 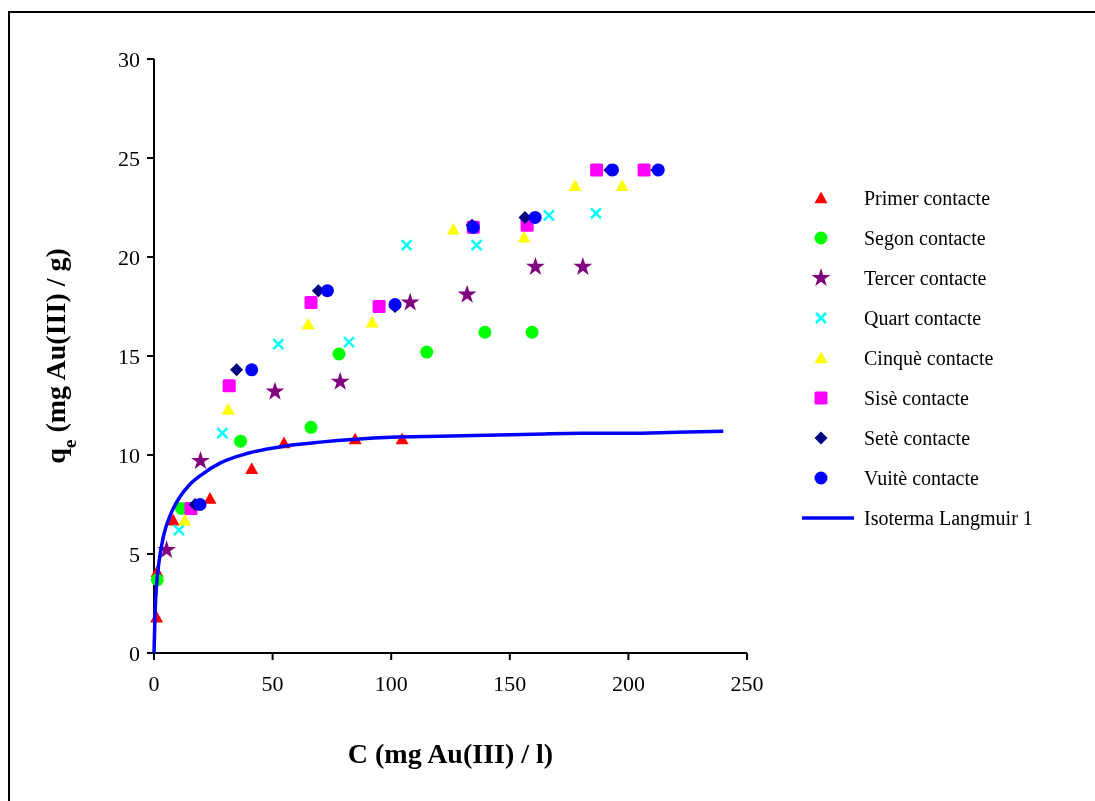 I want to click on legend-label: Isoterma Langmuir 1, so click(x=948, y=518).